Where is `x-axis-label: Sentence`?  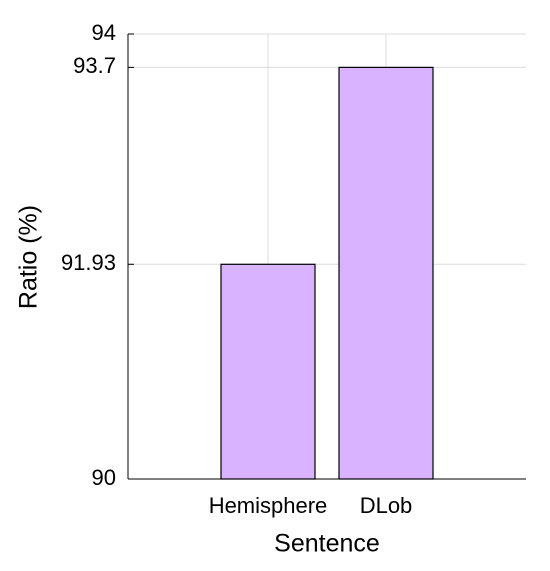
x-axis-label: Sentence is located at coordinates (327, 544).